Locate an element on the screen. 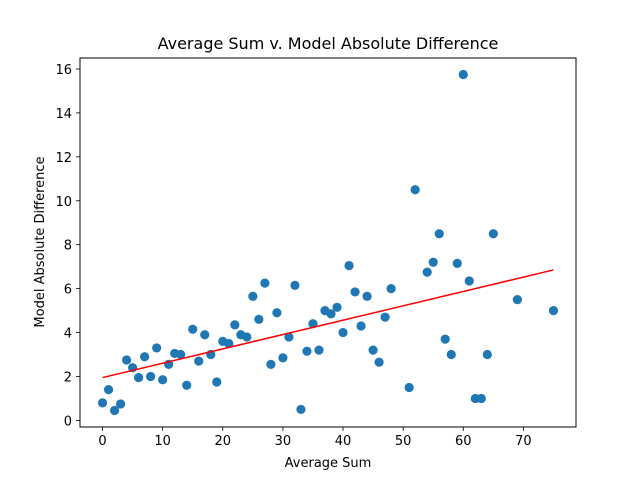  x-tick-label: 0 is located at coordinates (102, 441).